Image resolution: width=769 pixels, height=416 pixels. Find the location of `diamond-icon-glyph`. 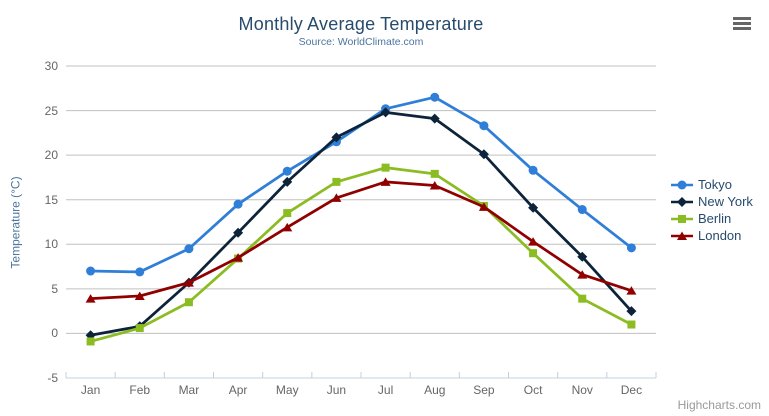

diamond-icon-glyph is located at coordinates (682, 201).